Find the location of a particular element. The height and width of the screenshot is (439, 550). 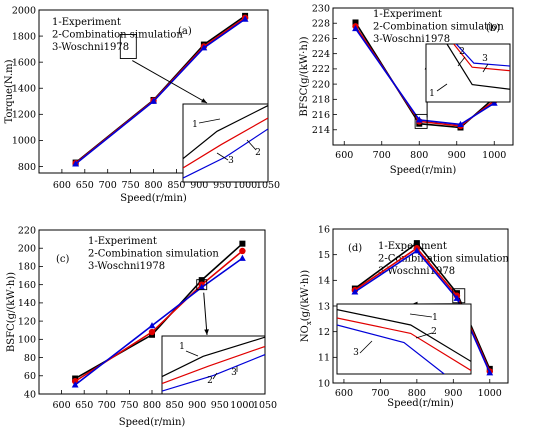

x-tick-label: 650 is located at coordinates (84, 405).